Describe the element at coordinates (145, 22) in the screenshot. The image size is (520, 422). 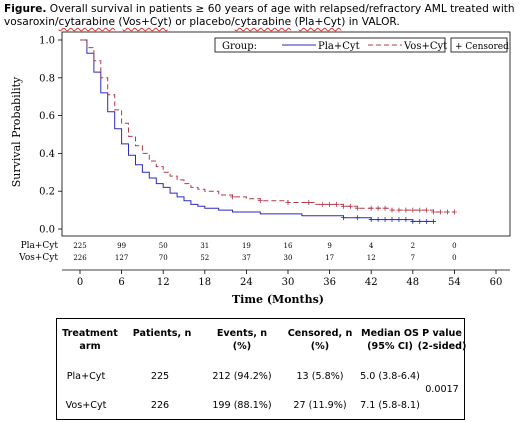
I see `caption-word-voscyt: Vos+Cyt` at that location.